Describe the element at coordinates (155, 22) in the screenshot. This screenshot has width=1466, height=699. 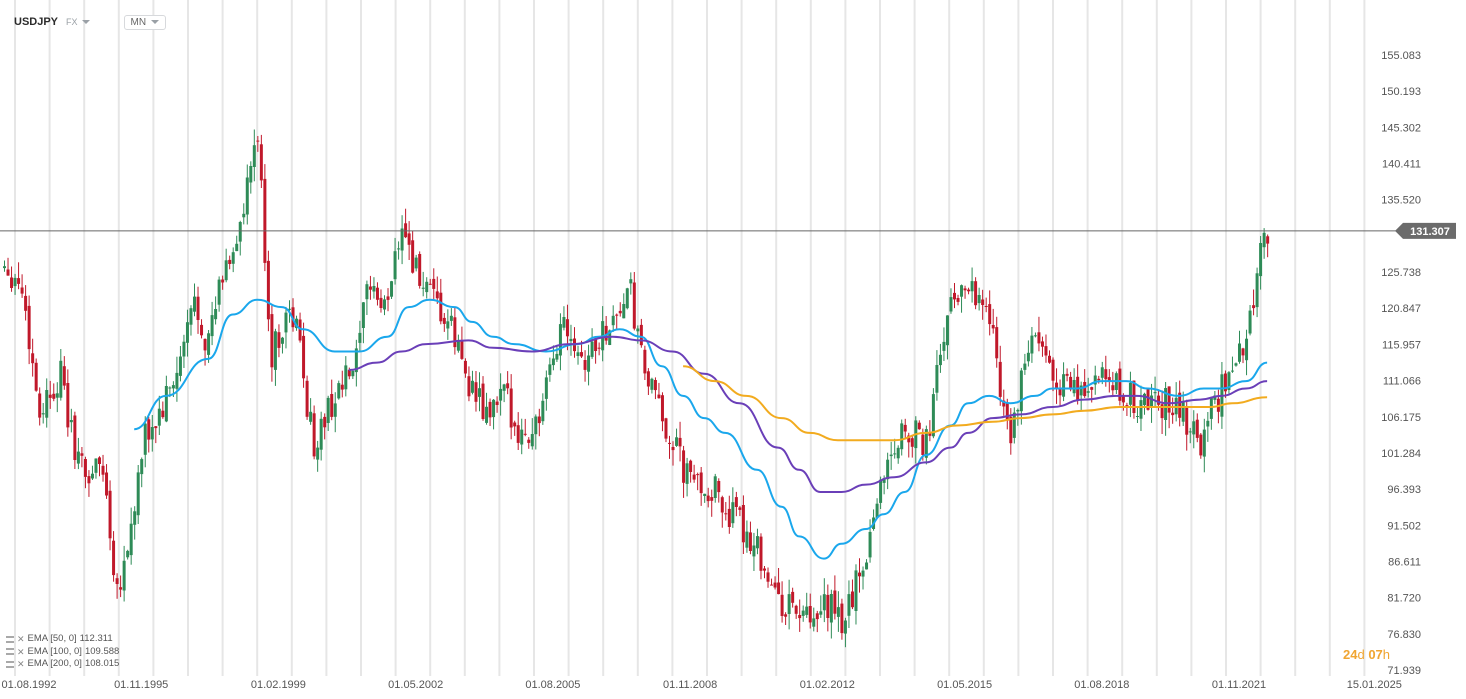
I see `chevron-down-icon` at that location.